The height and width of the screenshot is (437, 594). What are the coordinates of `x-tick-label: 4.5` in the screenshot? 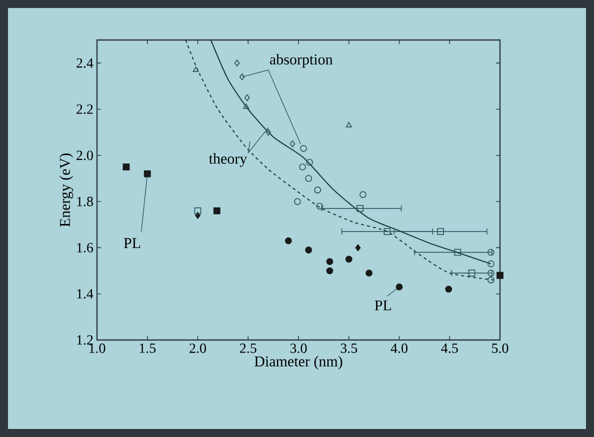 It's located at (449, 348).